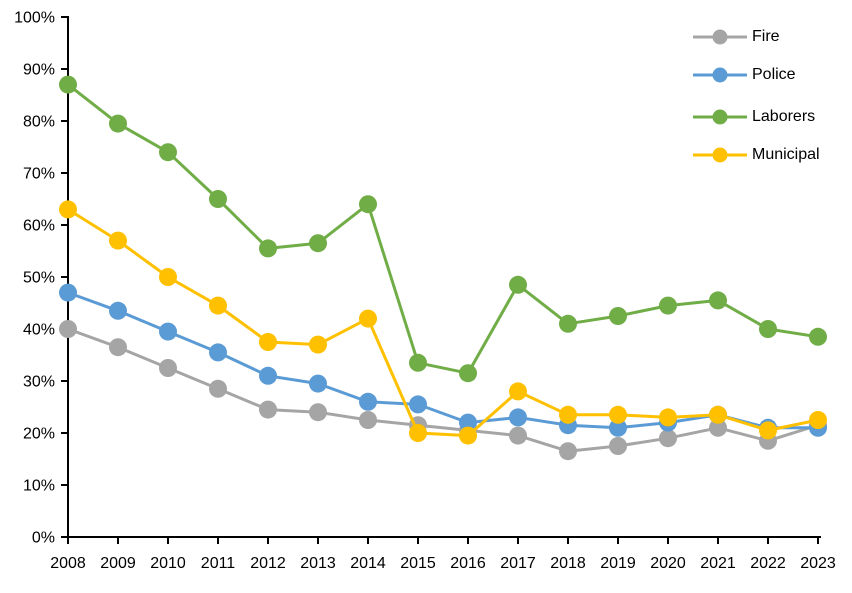 The width and height of the screenshot is (852, 593). What do you see at coordinates (39, 434) in the screenshot?
I see `y-tick-label: 20%` at bounding box center [39, 434].